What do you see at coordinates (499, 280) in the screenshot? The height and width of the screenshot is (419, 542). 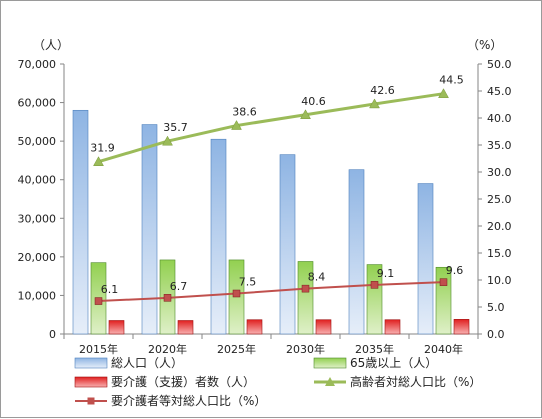 I see `right-tick-label: 10.0` at bounding box center [499, 280].